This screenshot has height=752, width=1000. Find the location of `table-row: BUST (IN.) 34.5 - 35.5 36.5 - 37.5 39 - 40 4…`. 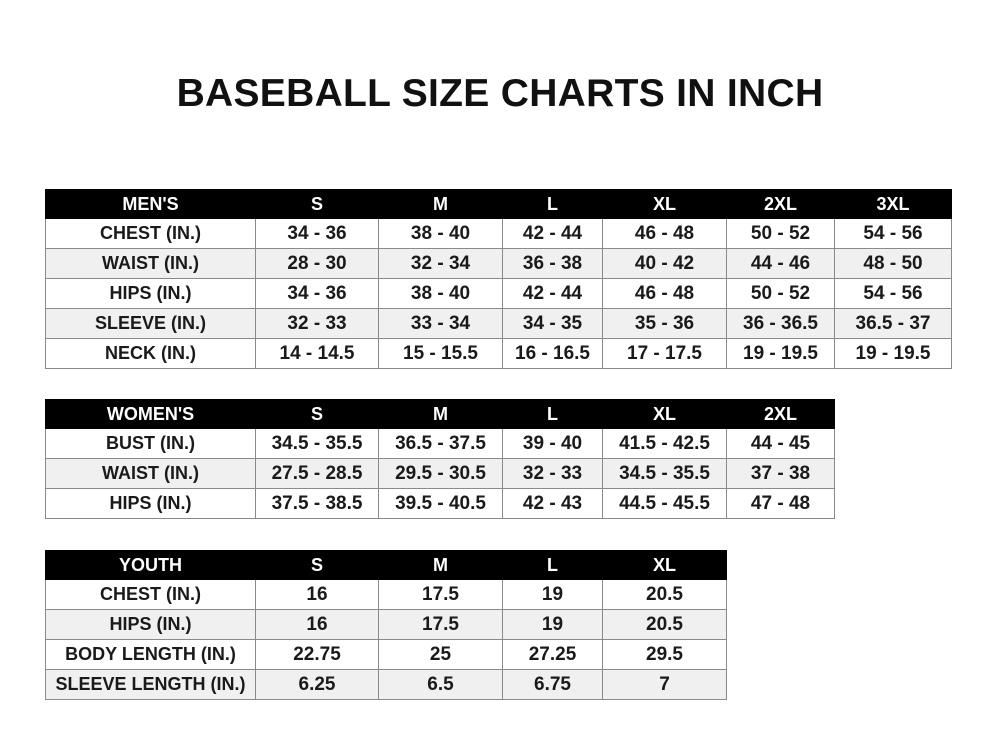

table-row: BUST (IN.) 34.5 - 35.5 36.5 - 37.5 39 - 40 4… is located at coordinates (440, 443).